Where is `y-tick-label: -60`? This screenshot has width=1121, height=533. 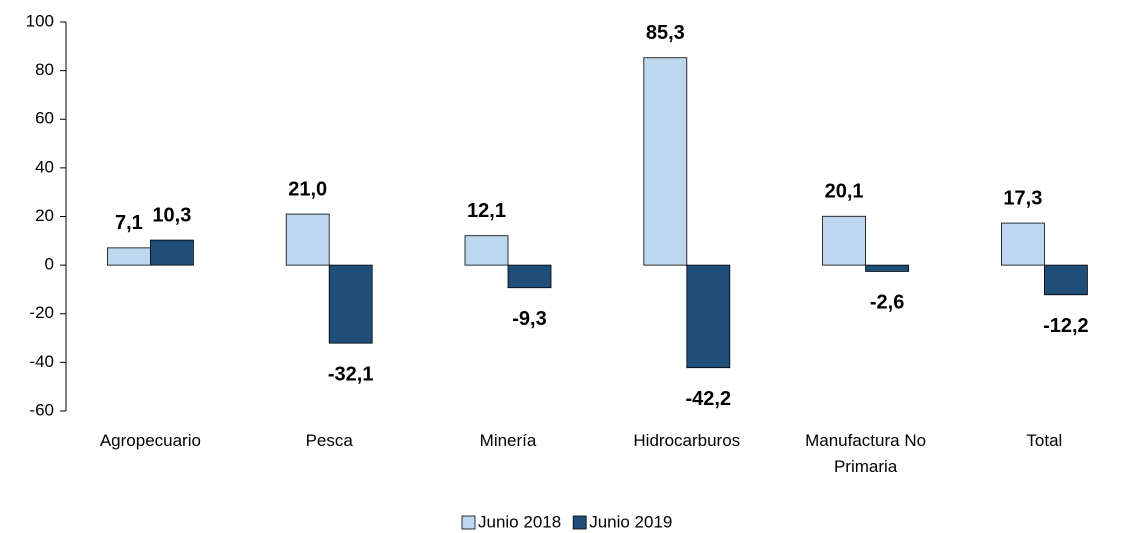
y-tick-label: -60 is located at coordinates (41, 409).